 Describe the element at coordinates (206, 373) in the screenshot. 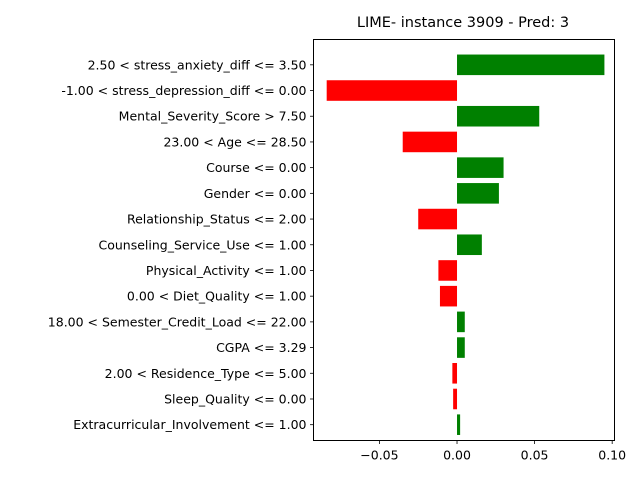

I see `y-tick-label: 2.00 < Residence_Type <= 5.00` at that location.